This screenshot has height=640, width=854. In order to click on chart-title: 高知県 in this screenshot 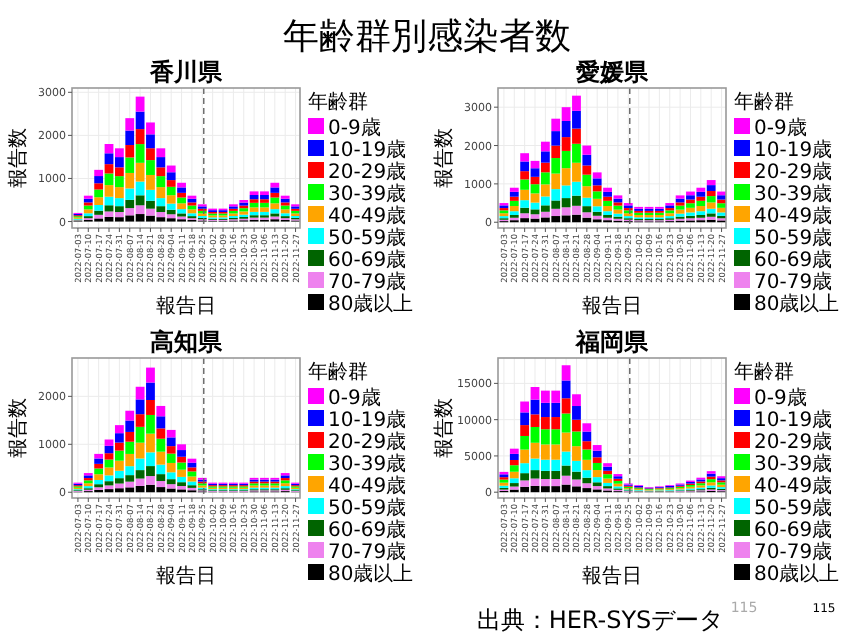, I will do `click(187, 342)`.